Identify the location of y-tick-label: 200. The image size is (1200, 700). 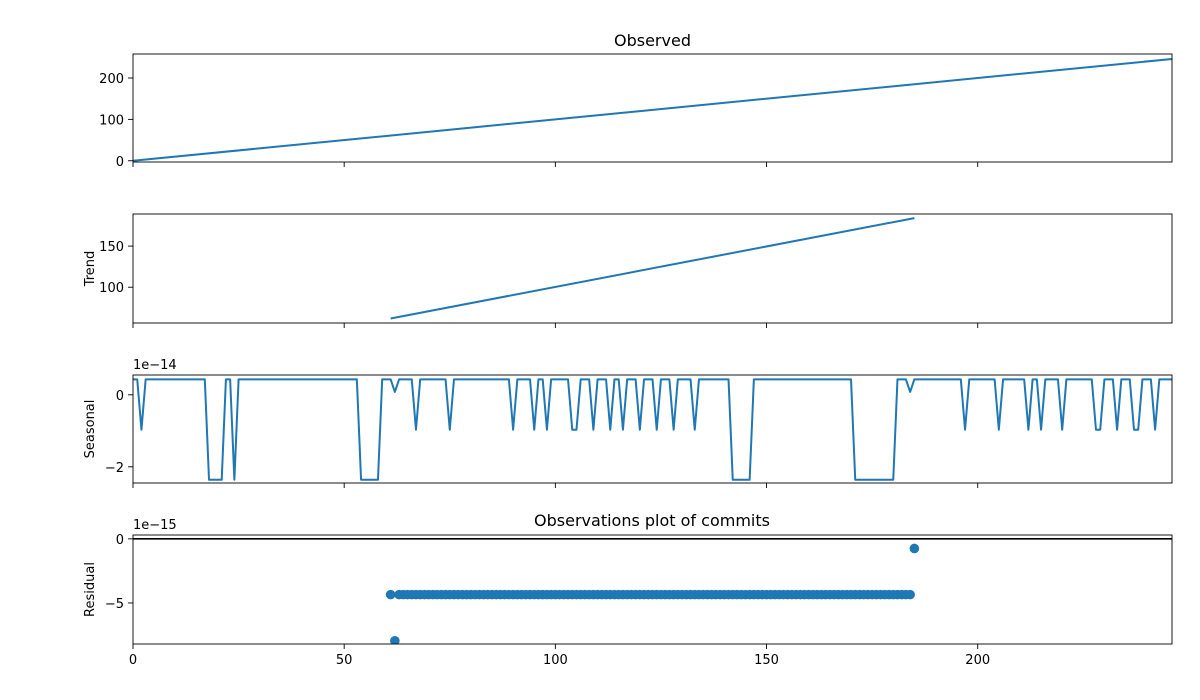
(111, 79).